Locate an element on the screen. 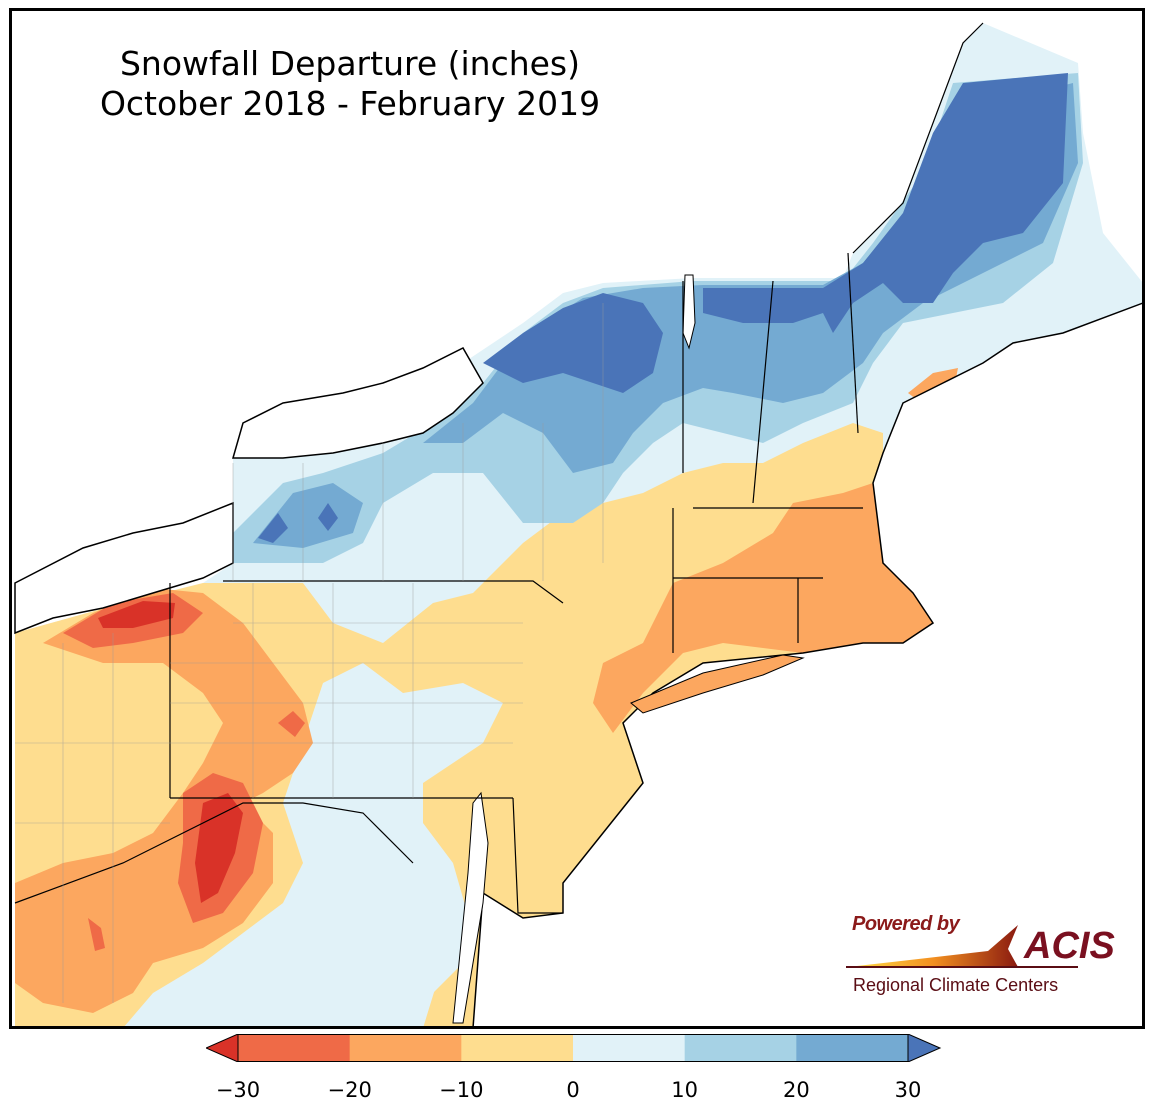  vt-nh-border is located at coordinates (763, 392).